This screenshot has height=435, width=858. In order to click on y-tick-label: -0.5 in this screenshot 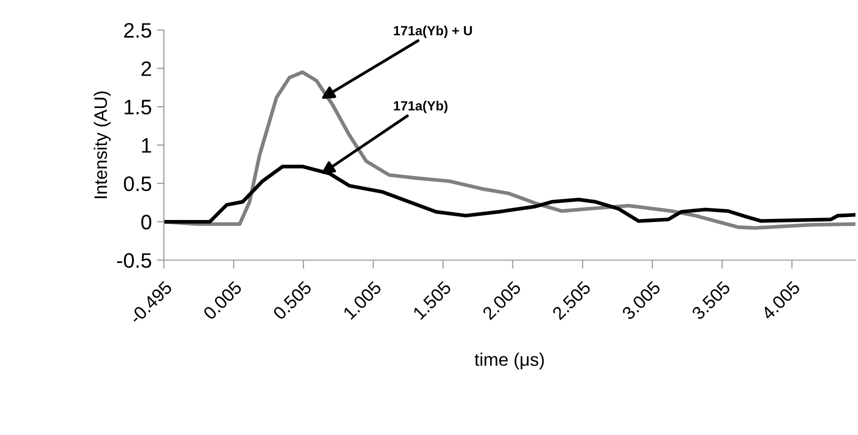, I will do `click(134, 260)`.